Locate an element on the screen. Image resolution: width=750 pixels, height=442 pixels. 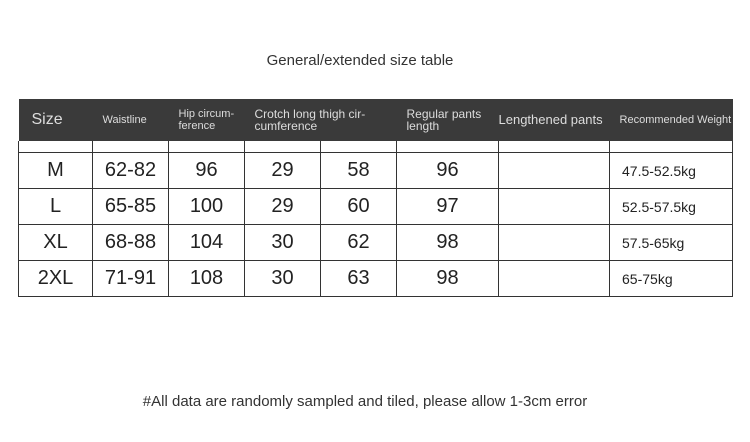
header-regular-length: Regular pants length is located at coordinates (447, 120).